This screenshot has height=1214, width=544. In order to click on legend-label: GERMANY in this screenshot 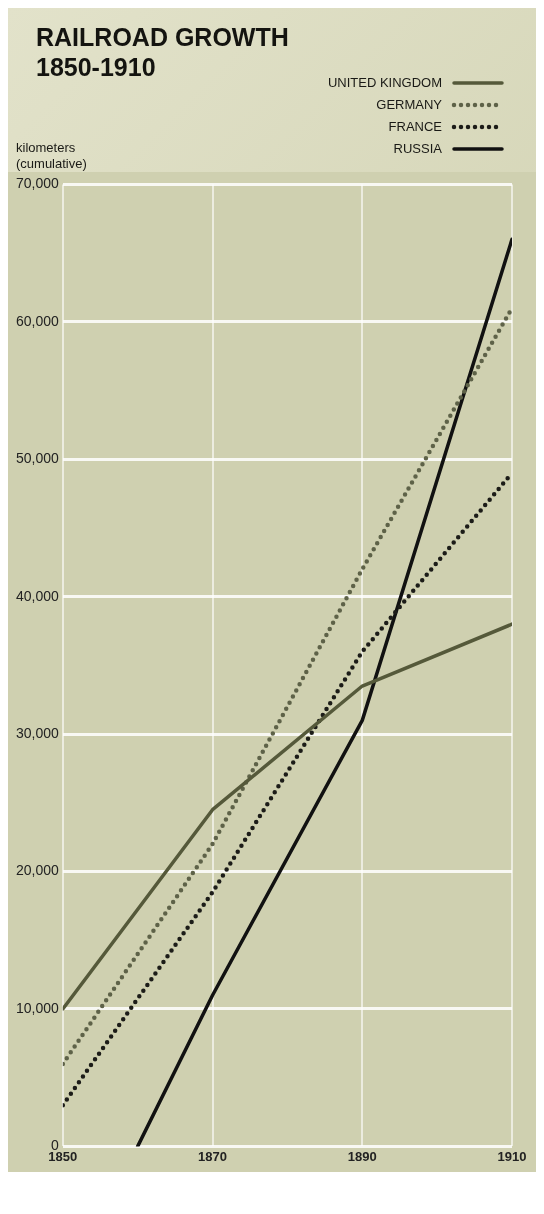, I will do `click(409, 105)`.